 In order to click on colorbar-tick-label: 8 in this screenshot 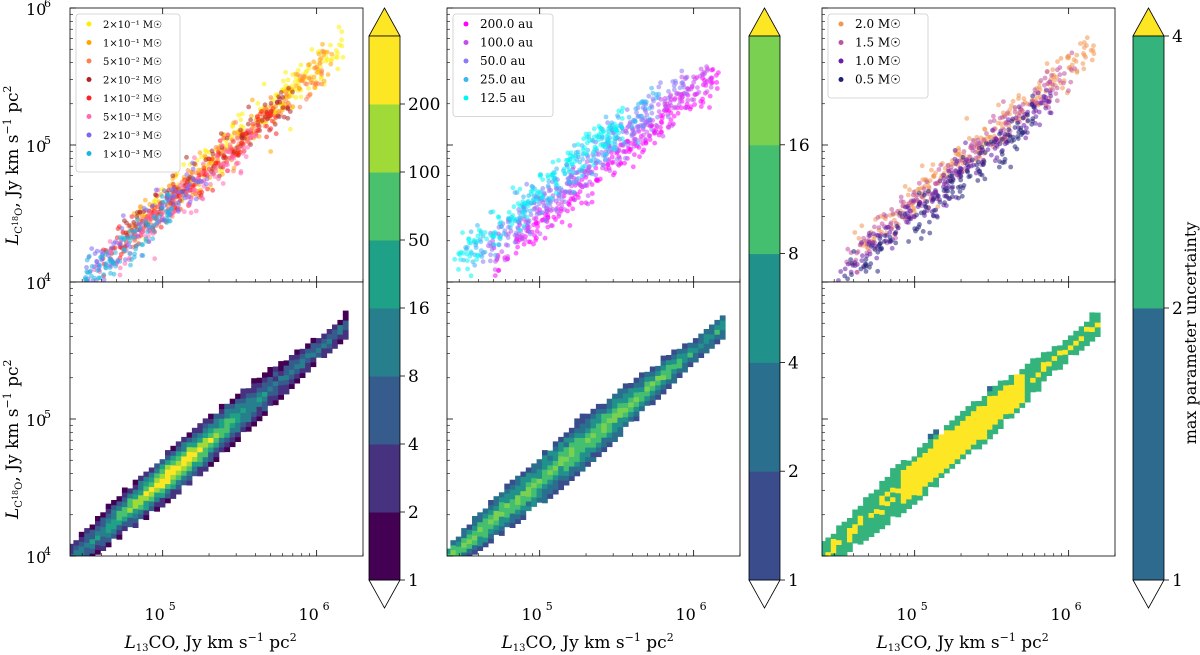, I will do `click(413, 377)`.